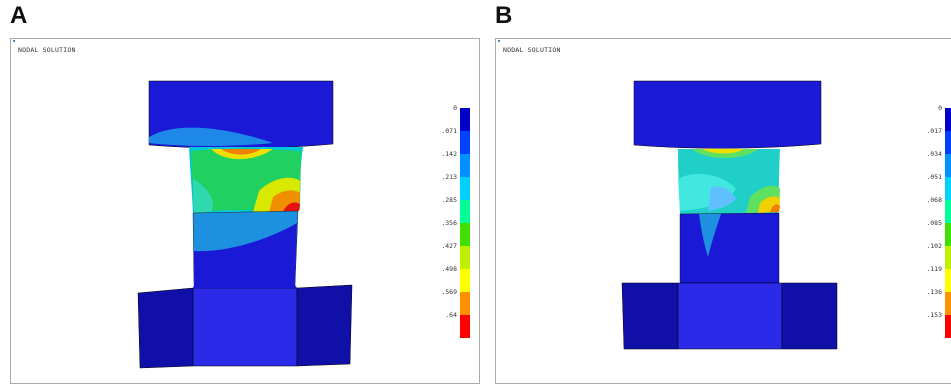  What do you see at coordinates (47, 50) in the screenshot?
I see `panel-a-title: NODAL SOLUTION` at bounding box center [47, 50].